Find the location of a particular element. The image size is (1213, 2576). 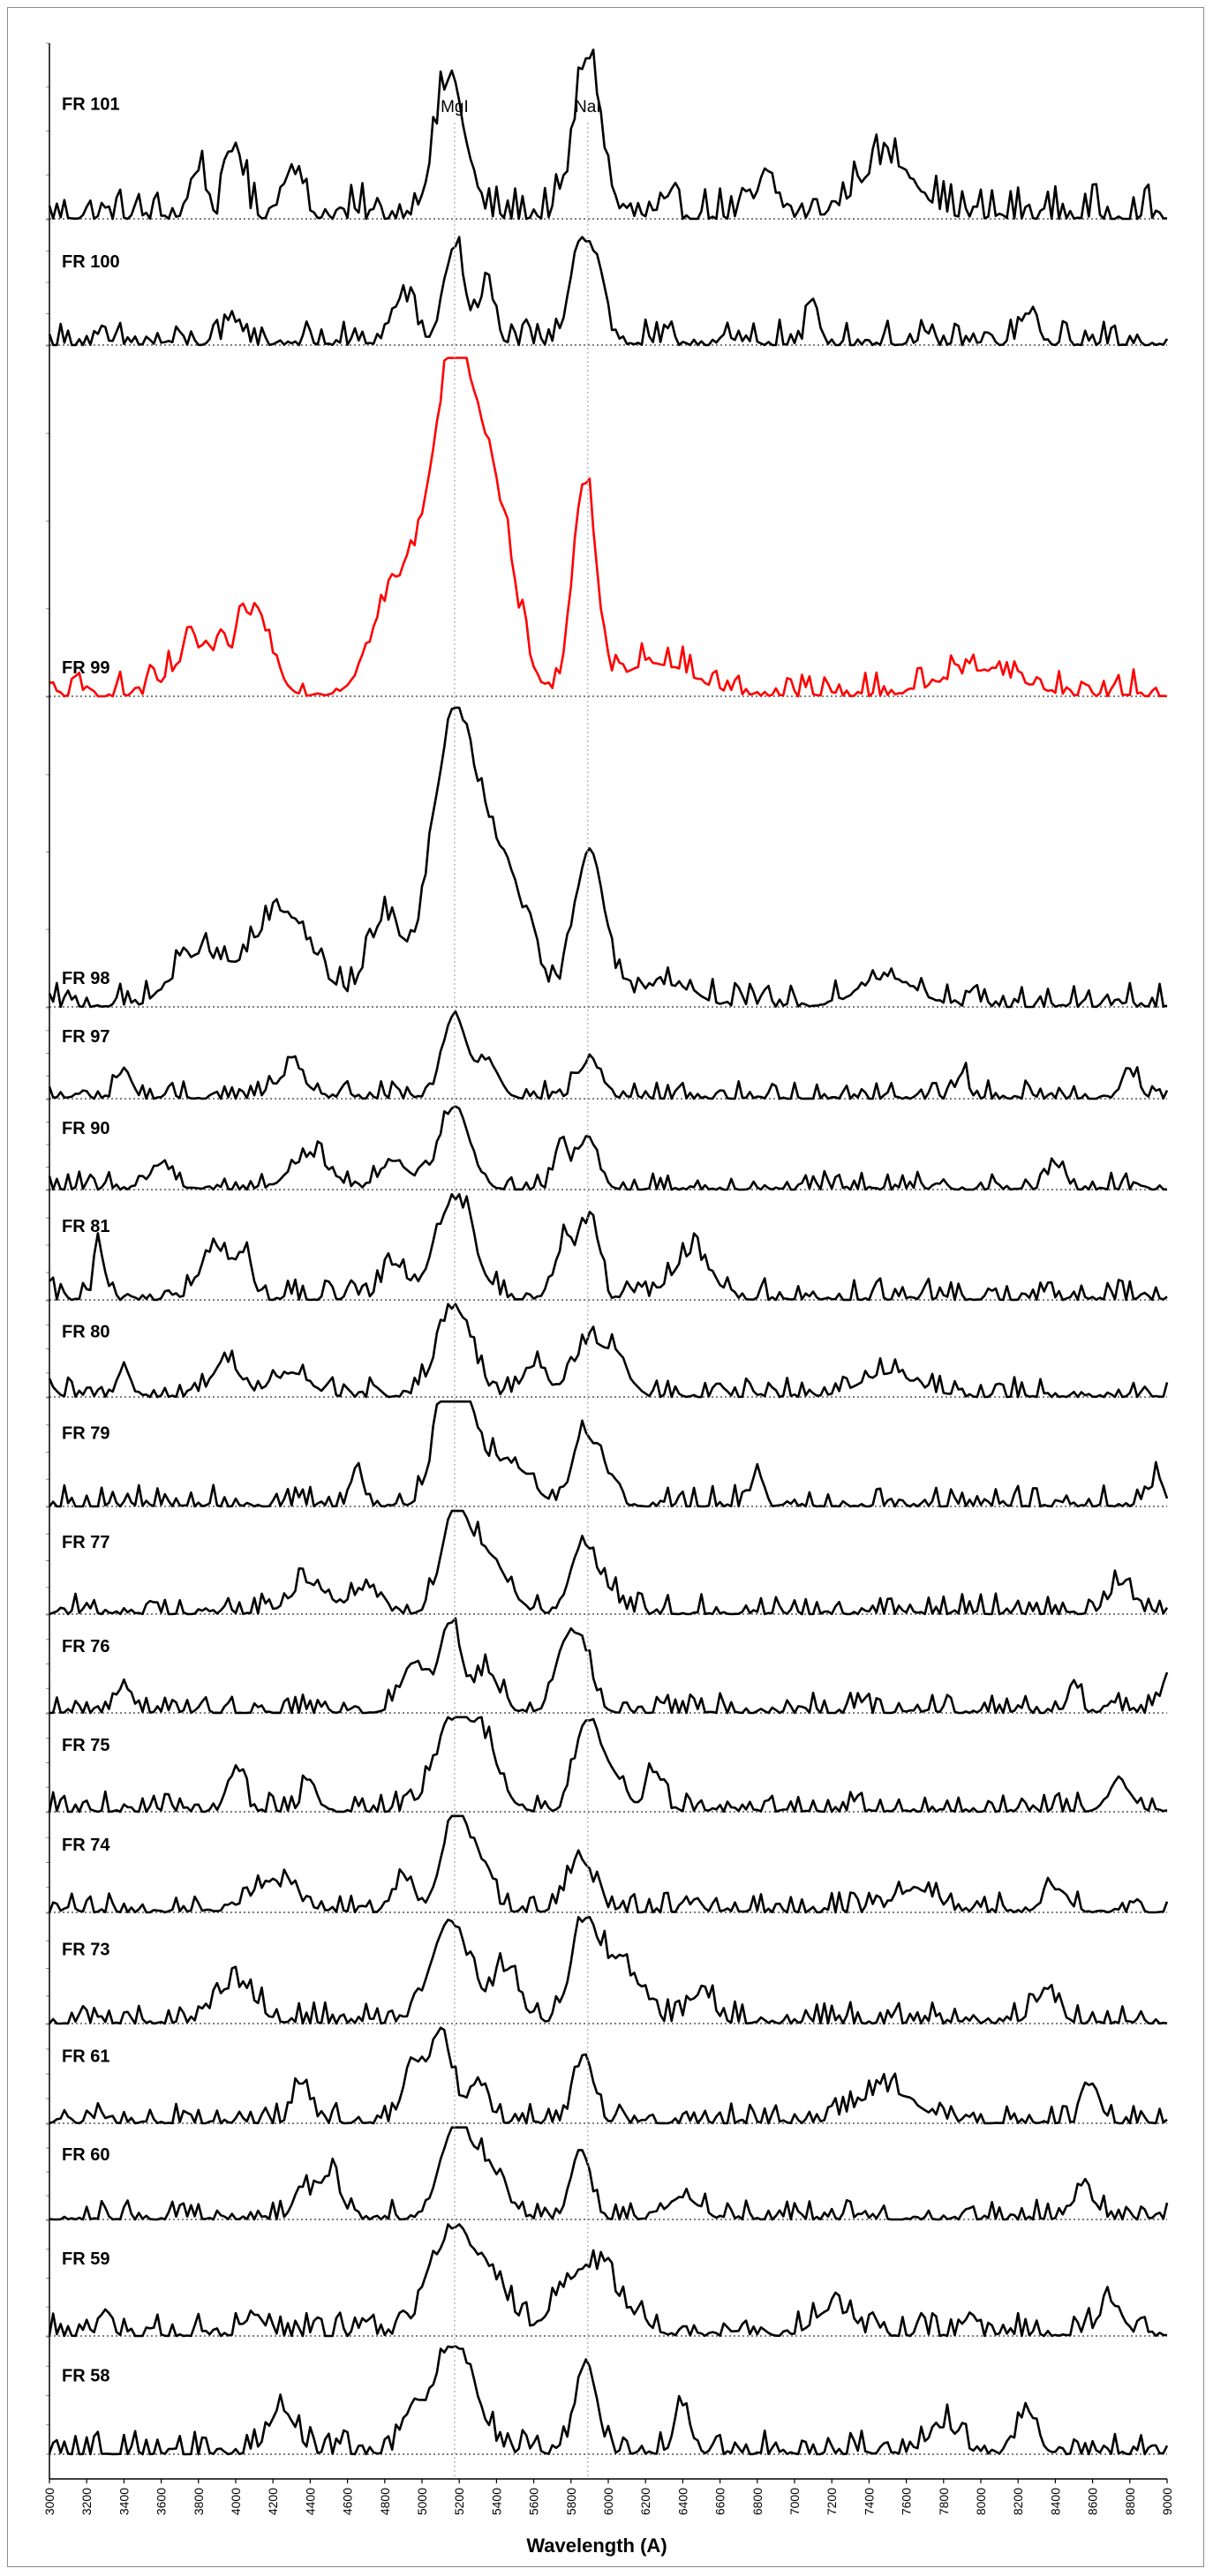

x-tick-label: 9000 is located at coordinates (1167, 2501).